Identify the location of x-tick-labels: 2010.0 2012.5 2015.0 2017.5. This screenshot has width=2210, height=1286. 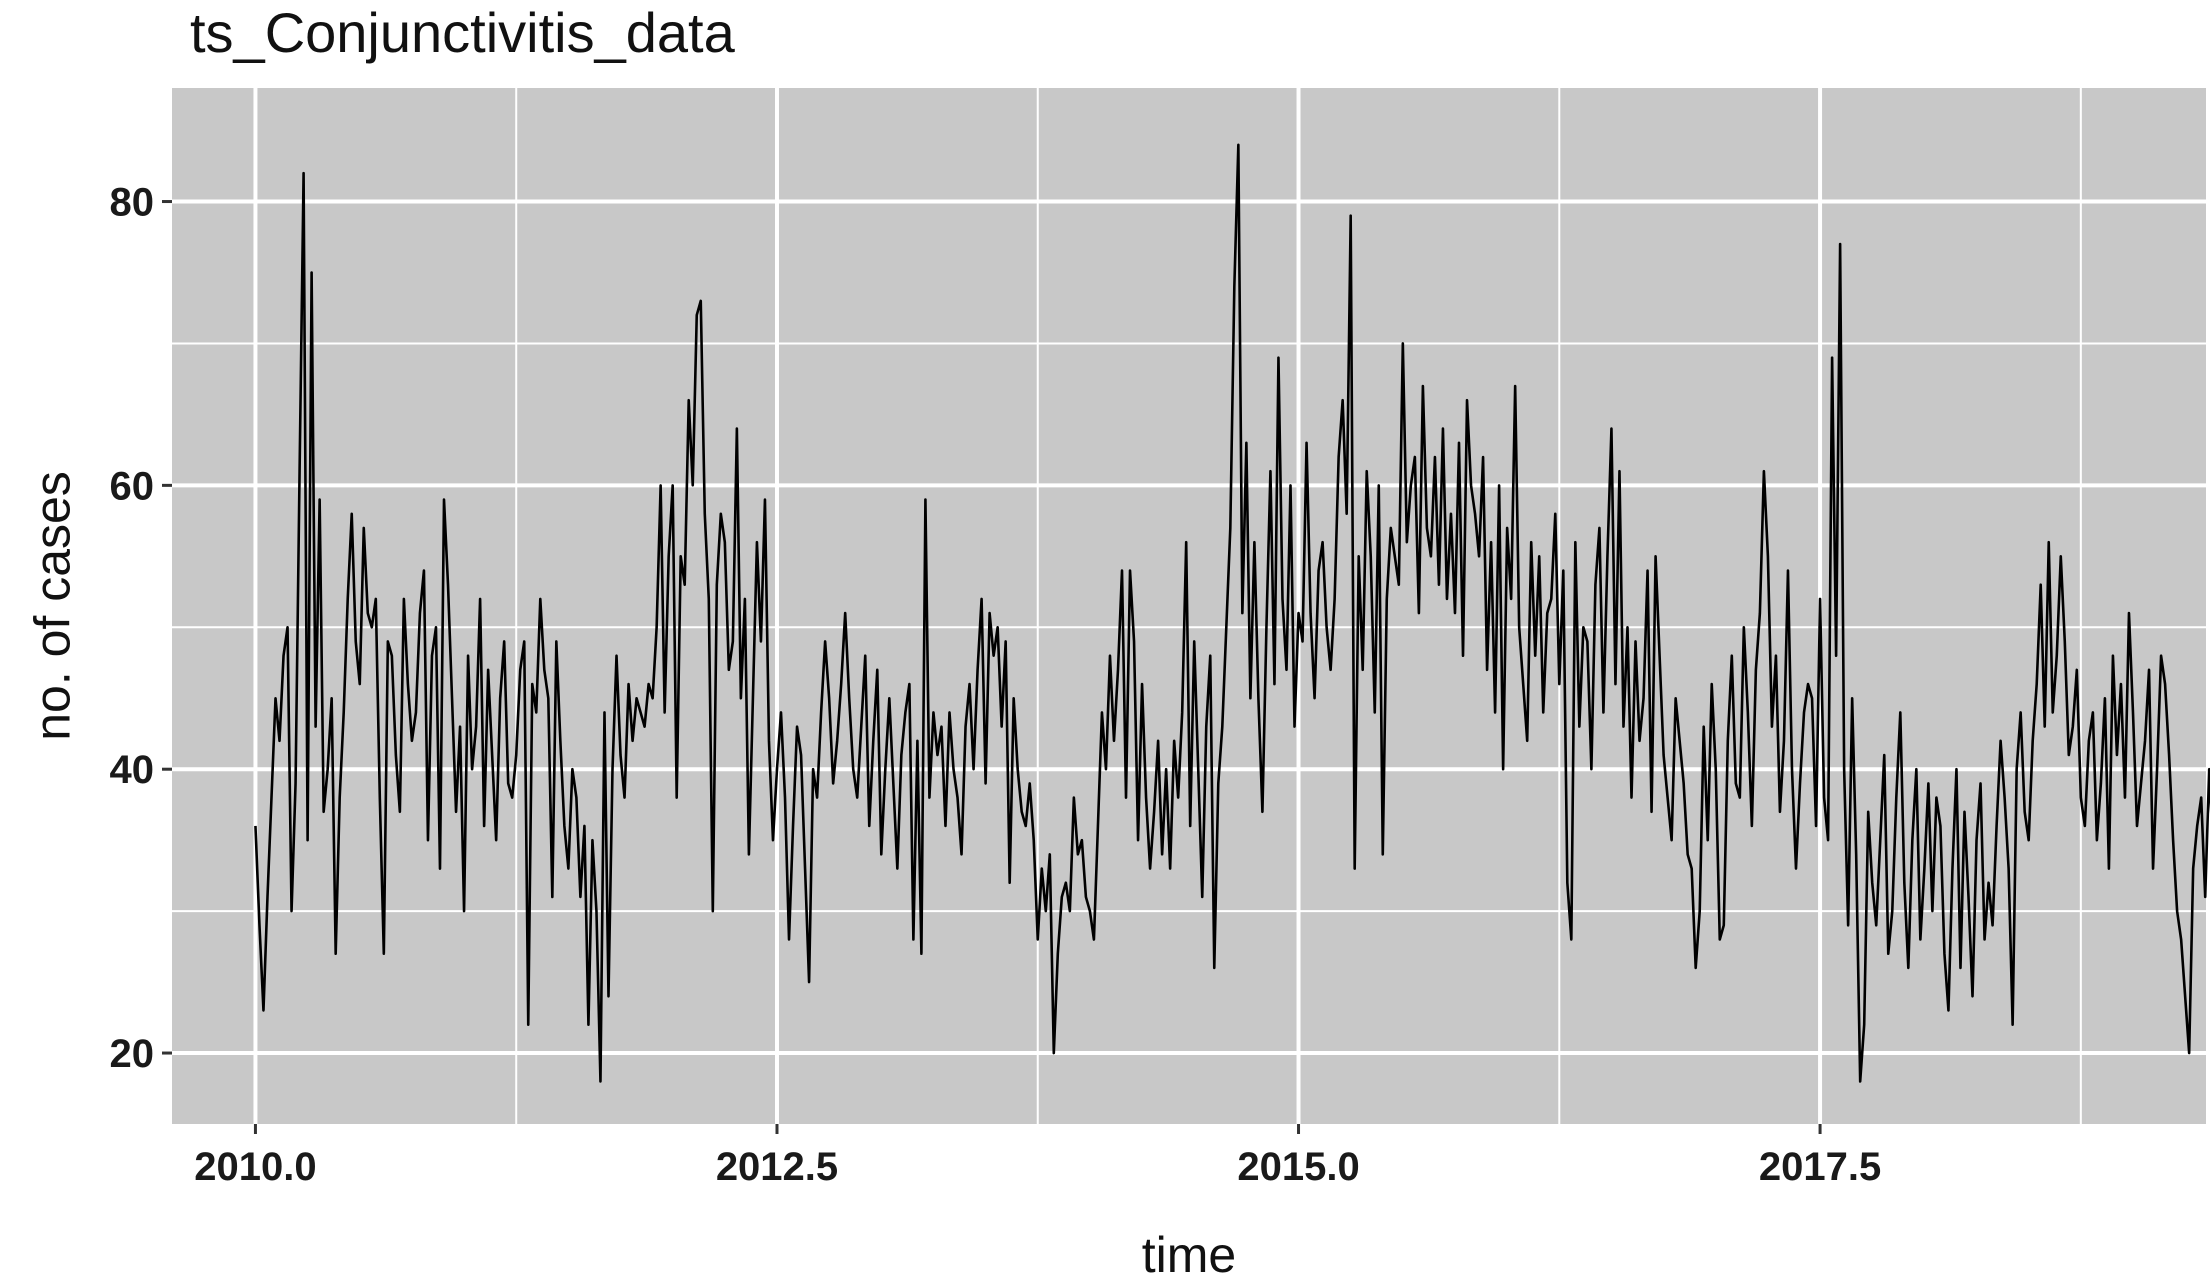
(1037, 1167).